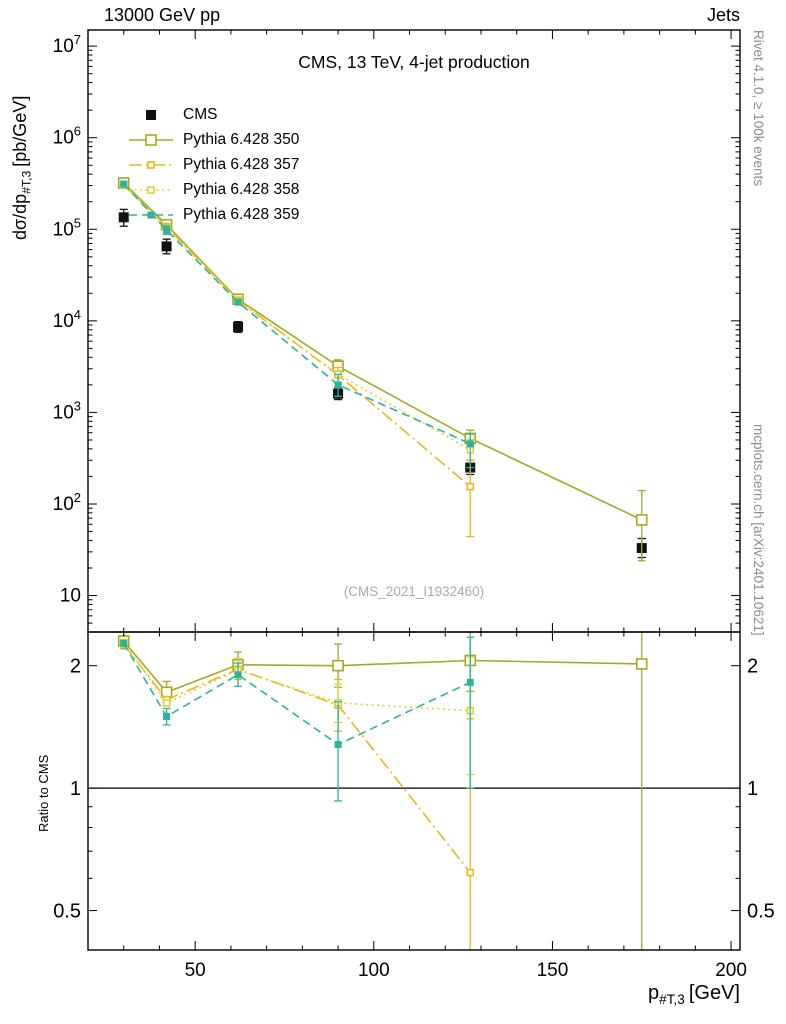 Image resolution: width=786 pixels, height=1024 pixels. I want to click on analysis-id-watermark: (CMS_2021_I1932460), so click(414, 591).